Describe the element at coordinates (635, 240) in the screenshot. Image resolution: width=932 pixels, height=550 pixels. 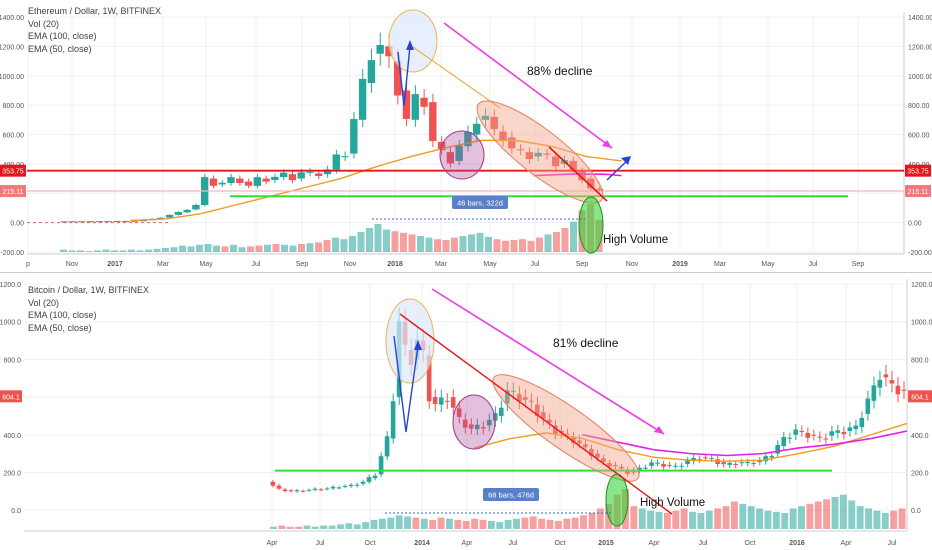
I see `volume-annotation: High Volume` at that location.